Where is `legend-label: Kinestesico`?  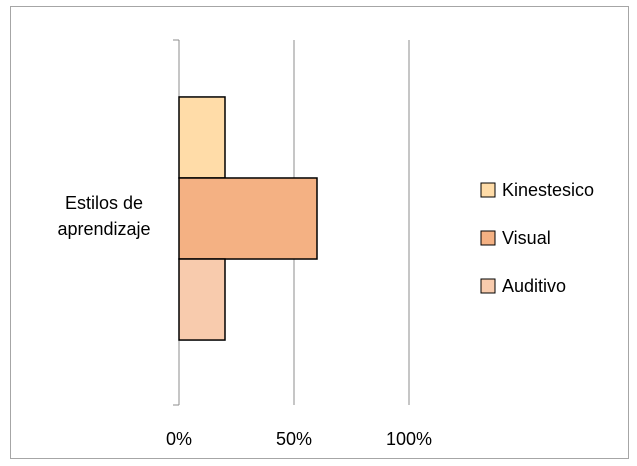
legend-label: Kinestesico is located at coordinates (548, 190).